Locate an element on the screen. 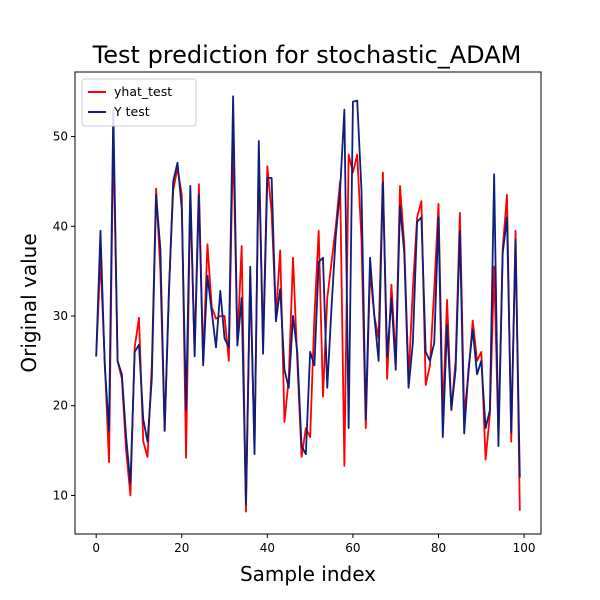 This screenshot has height=600, width=600. x-tick-label: 40 is located at coordinates (267, 548).